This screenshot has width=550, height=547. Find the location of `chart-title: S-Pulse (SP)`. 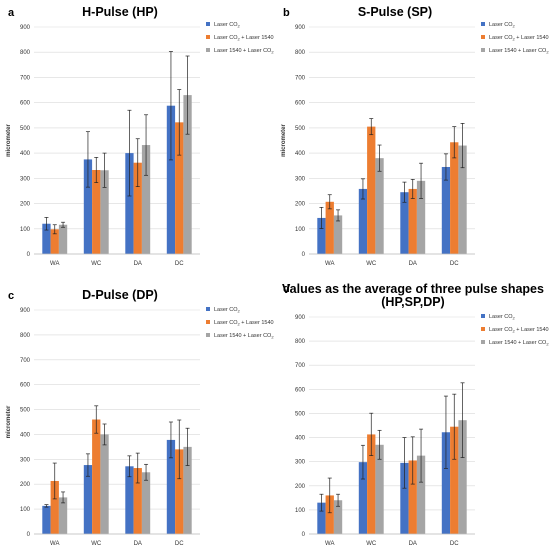

chart-title: S-Pulse (SP) is located at coordinates (395, 12).